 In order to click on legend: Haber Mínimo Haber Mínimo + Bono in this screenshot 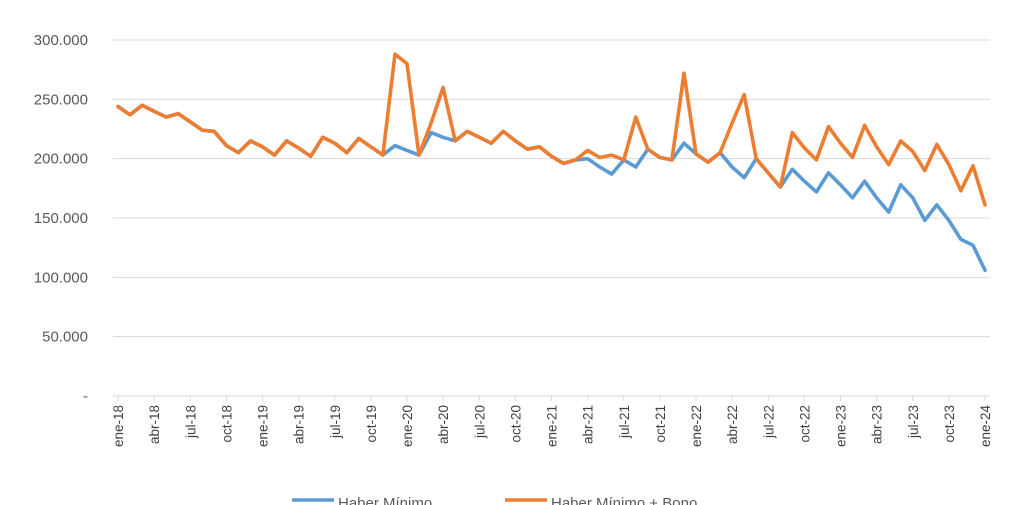, I will do `click(494, 500)`.